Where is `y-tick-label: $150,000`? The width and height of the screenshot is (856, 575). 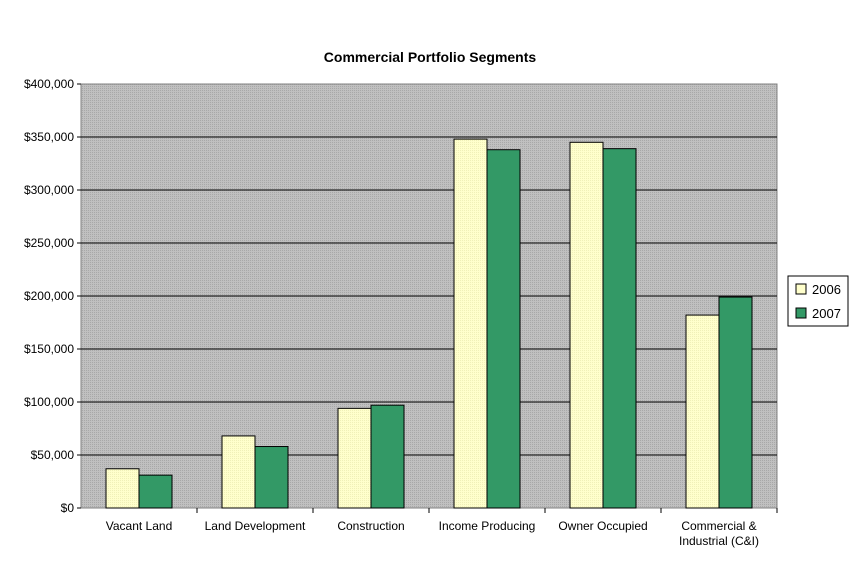
y-tick-label: $150,000 is located at coordinates (49, 349).